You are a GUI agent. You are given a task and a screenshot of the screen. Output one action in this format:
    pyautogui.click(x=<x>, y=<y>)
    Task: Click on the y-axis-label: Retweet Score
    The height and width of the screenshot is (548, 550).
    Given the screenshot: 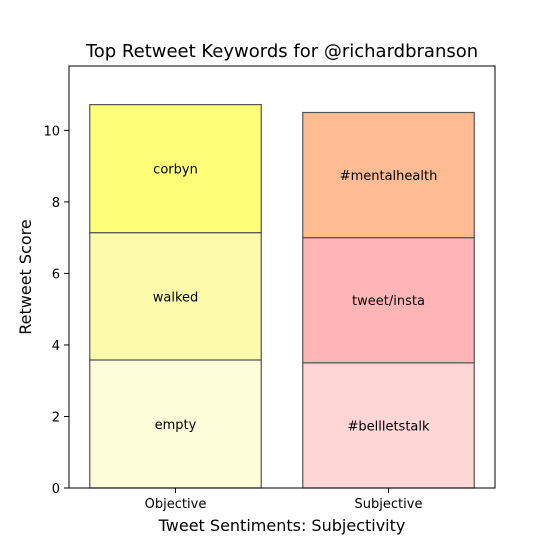 What is the action you would take?
    pyautogui.click(x=25, y=276)
    